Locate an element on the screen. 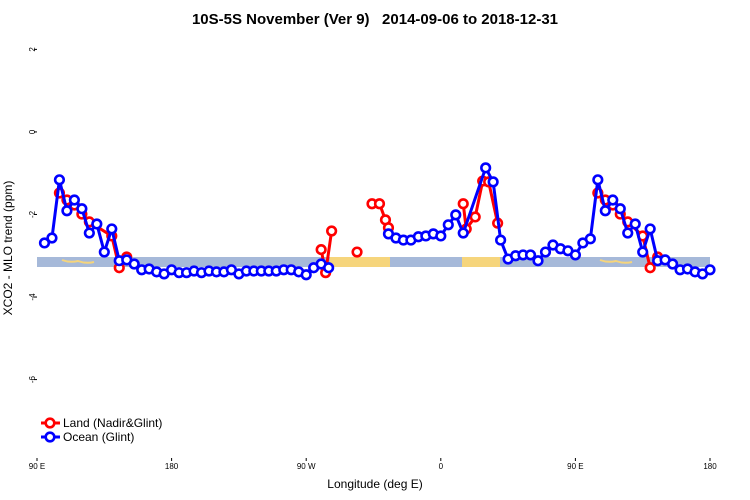  y-tick-label: -4 is located at coordinates (32, 297).